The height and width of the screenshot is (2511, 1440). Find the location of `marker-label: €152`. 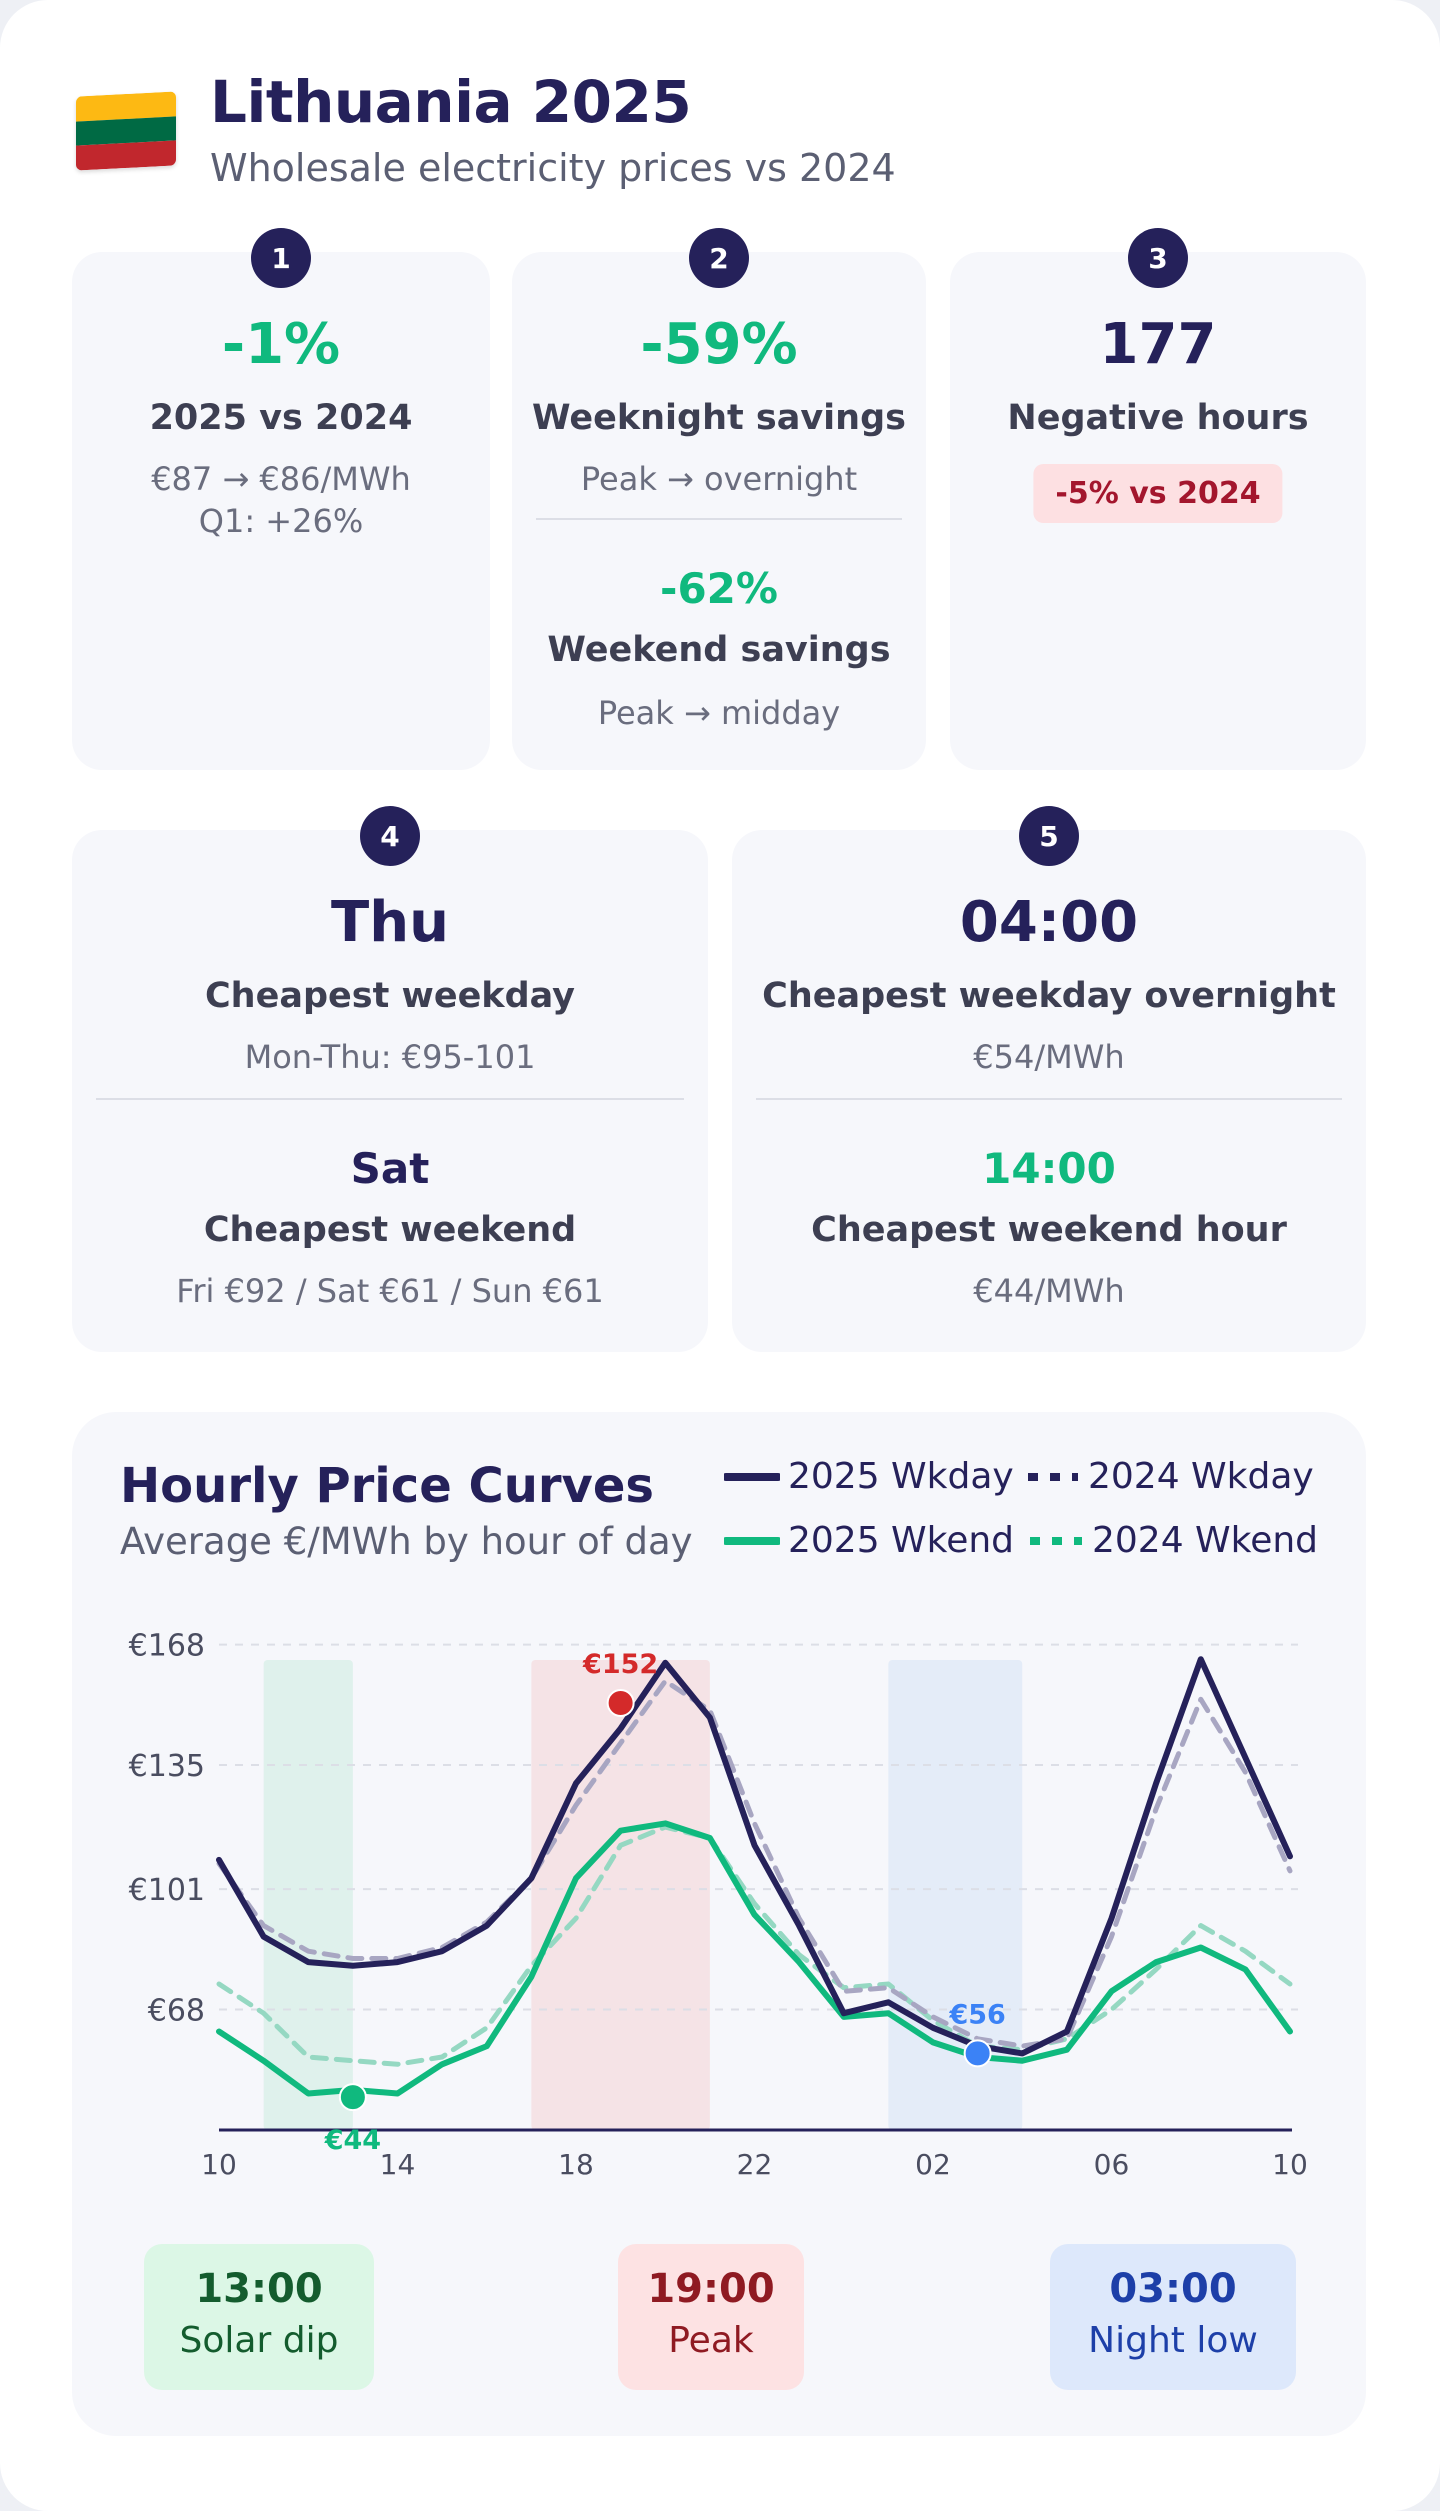

marker-label: €152 is located at coordinates (620, 1664).